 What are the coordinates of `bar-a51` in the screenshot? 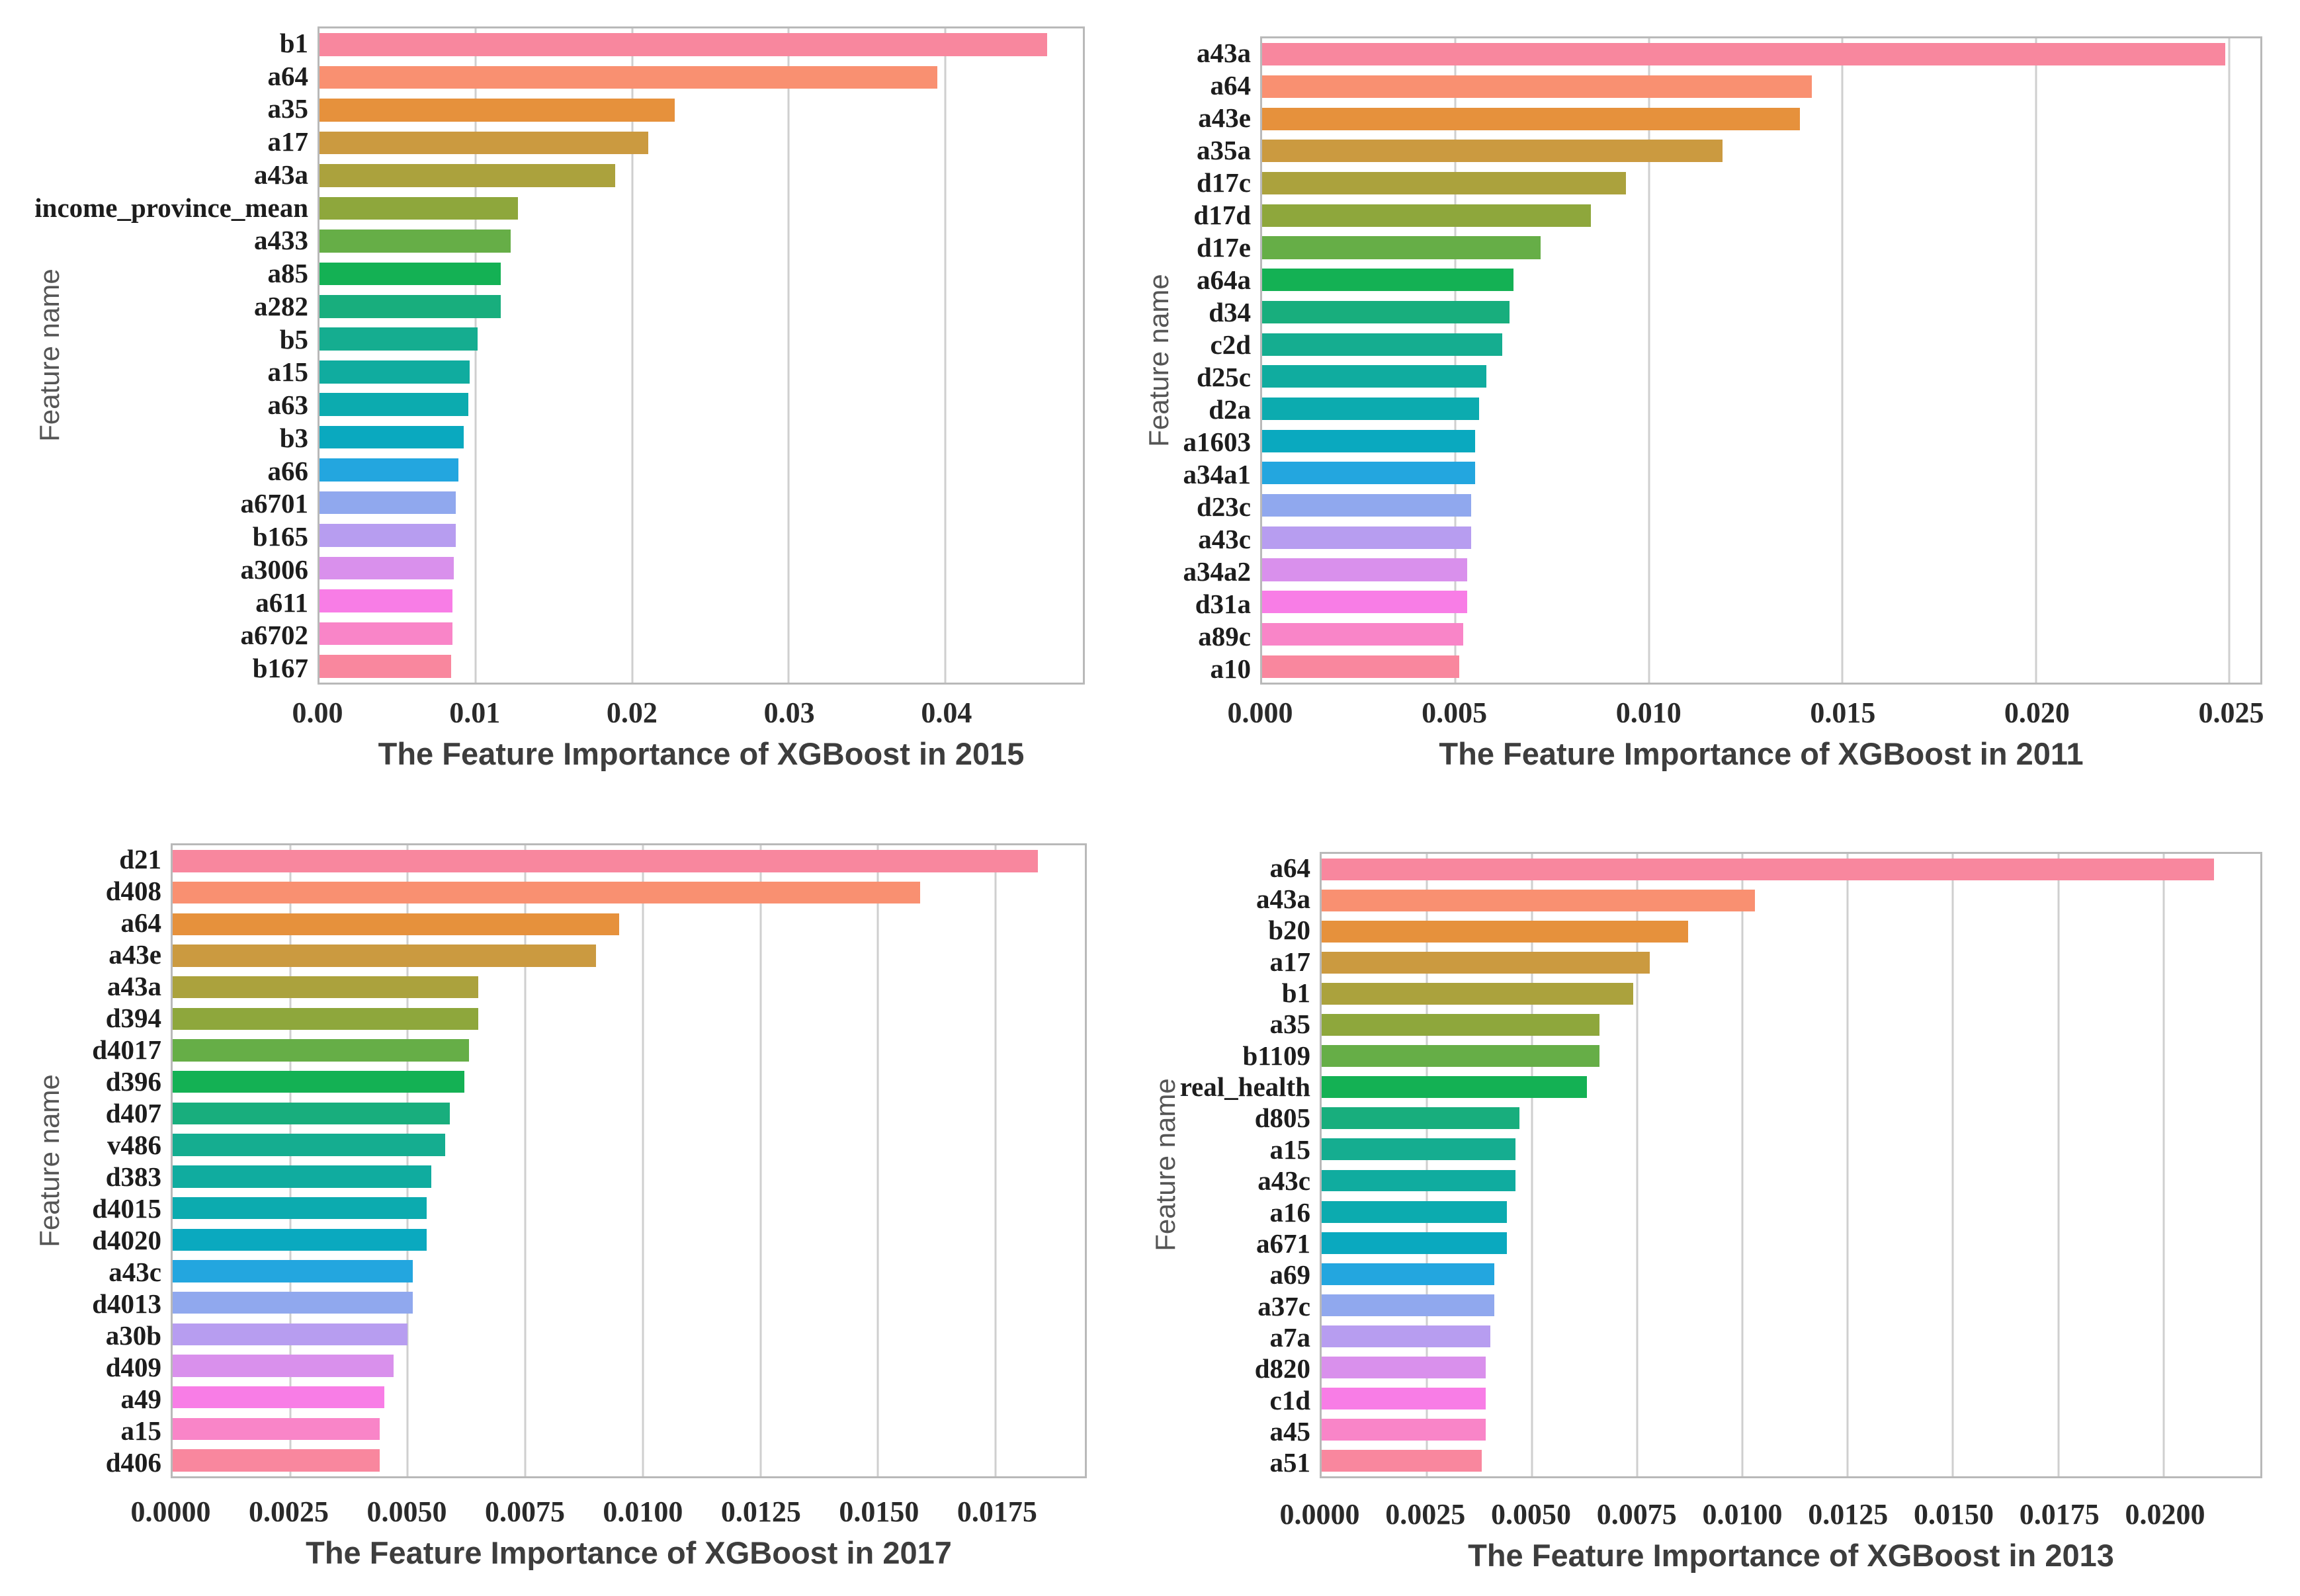 It's located at (1402, 1460).